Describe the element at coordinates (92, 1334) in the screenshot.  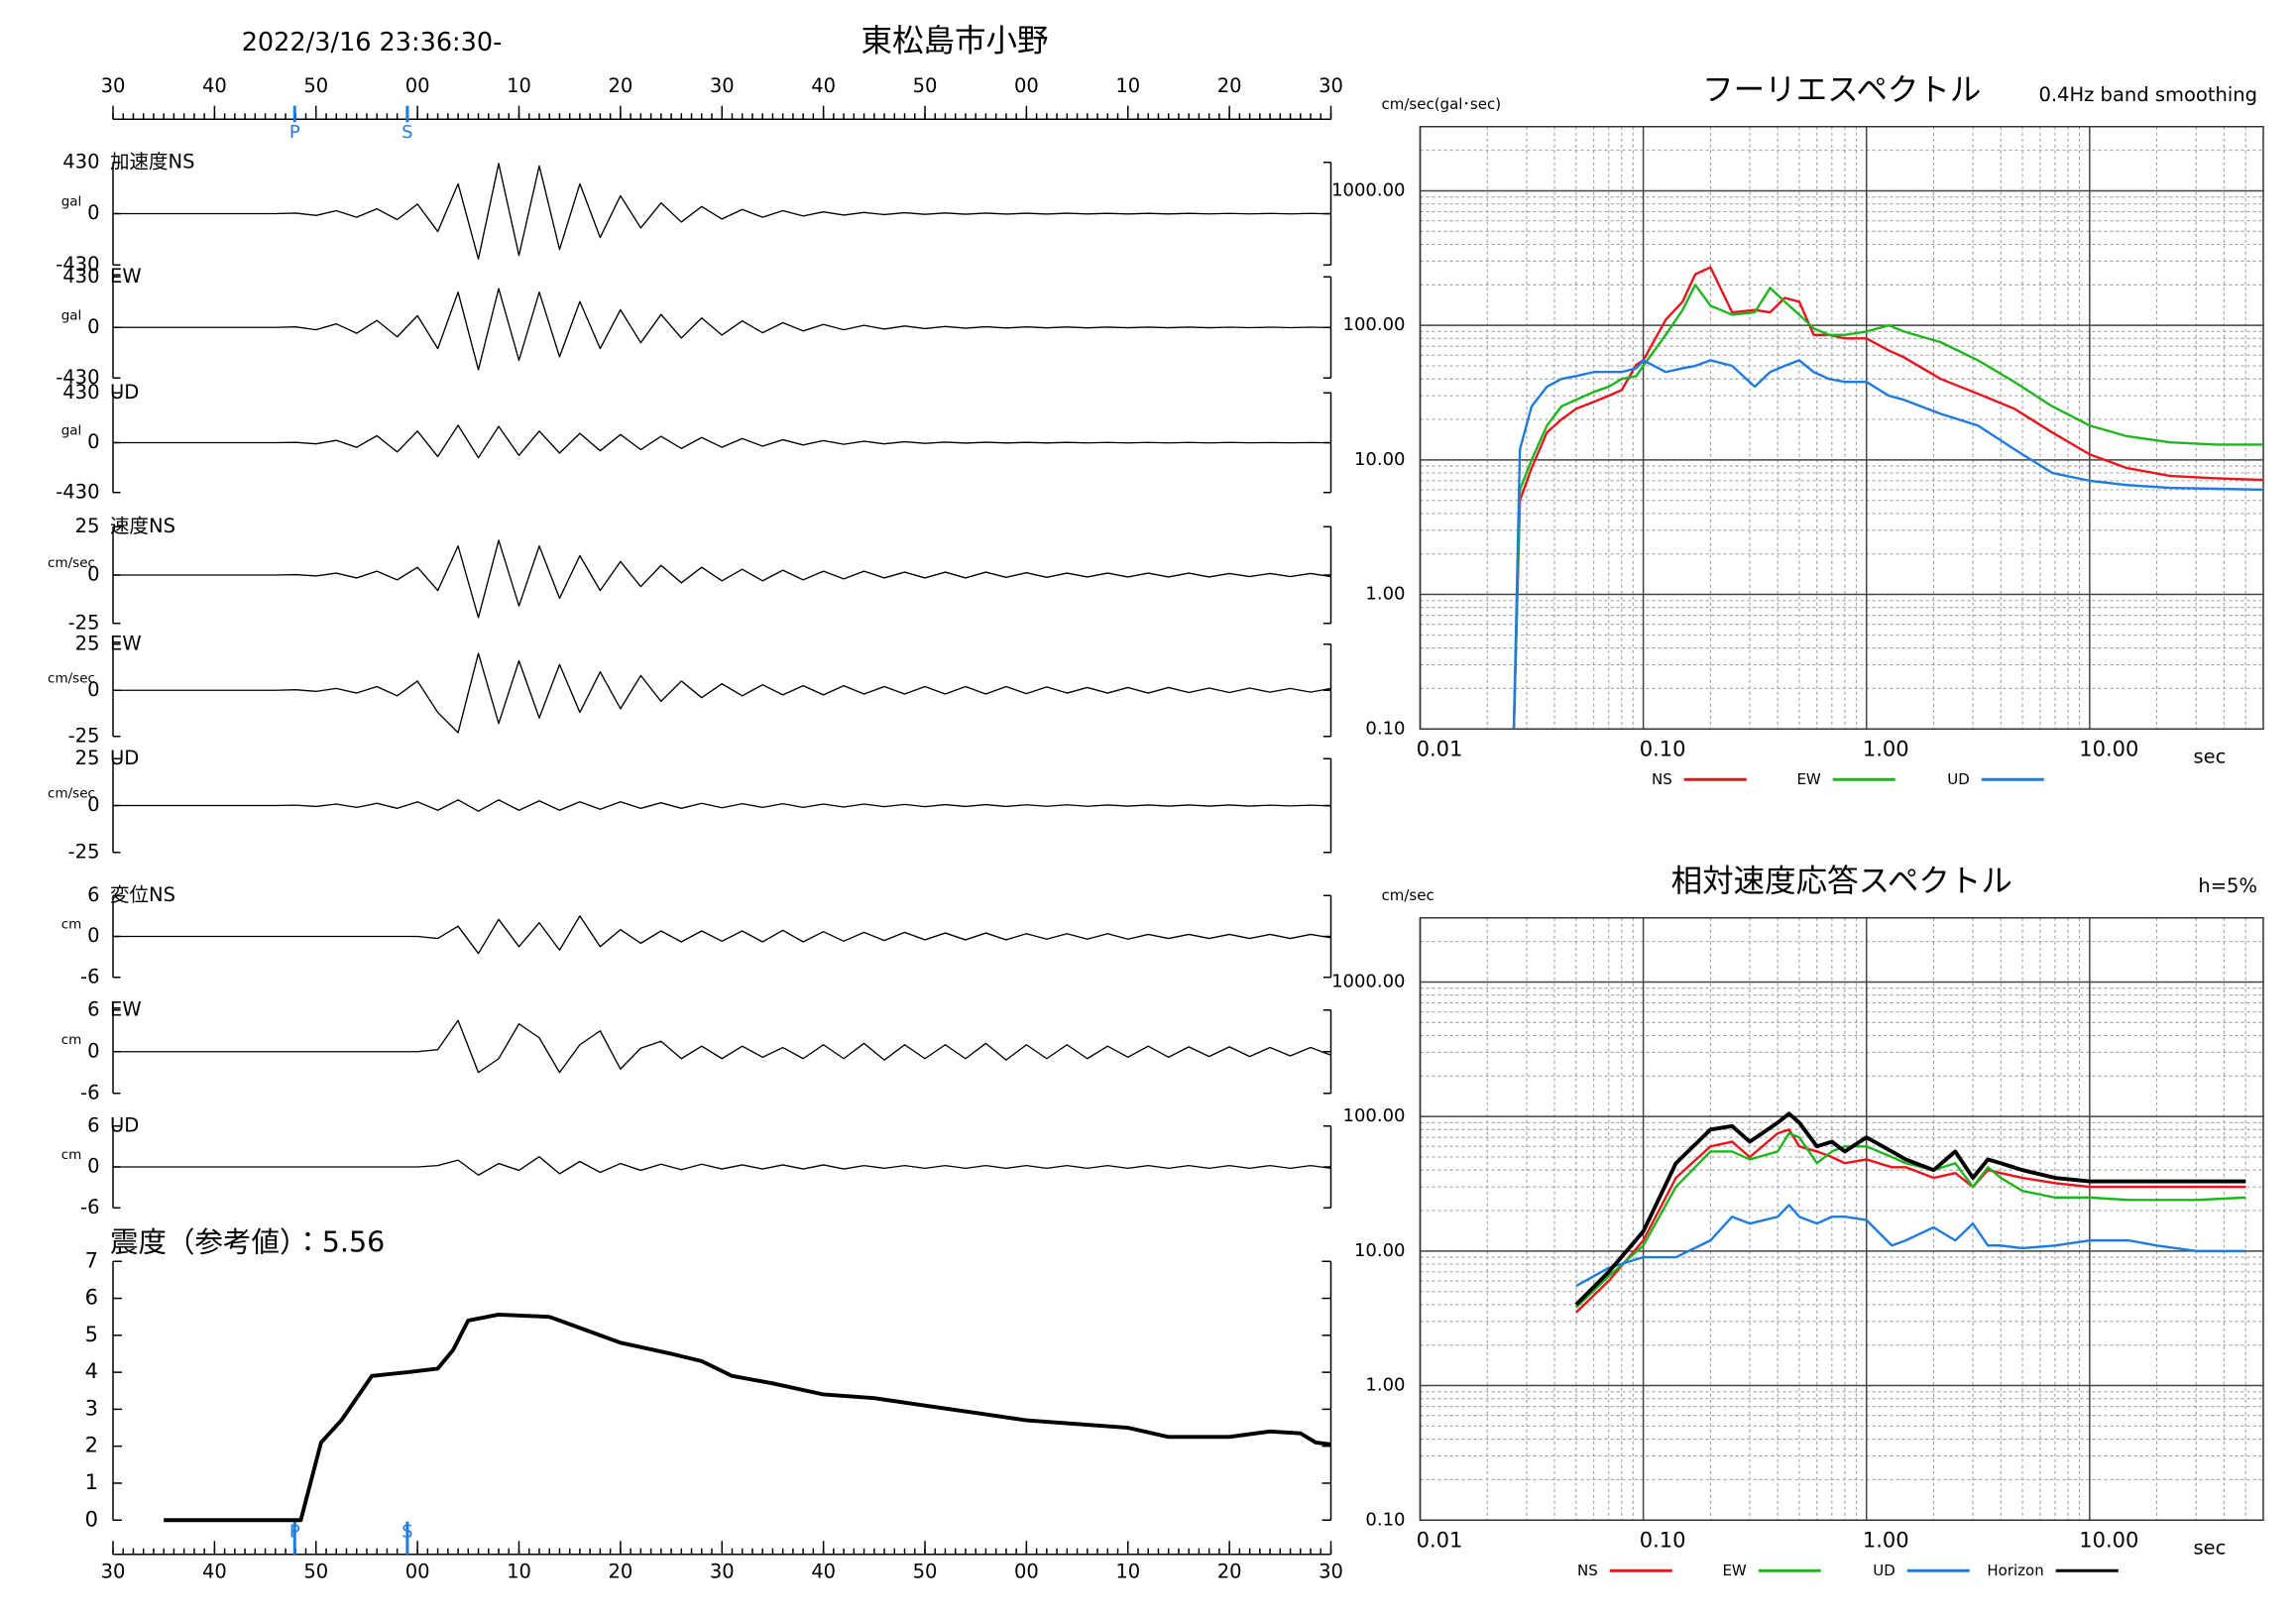
I see `y-tick-label: 5` at that location.